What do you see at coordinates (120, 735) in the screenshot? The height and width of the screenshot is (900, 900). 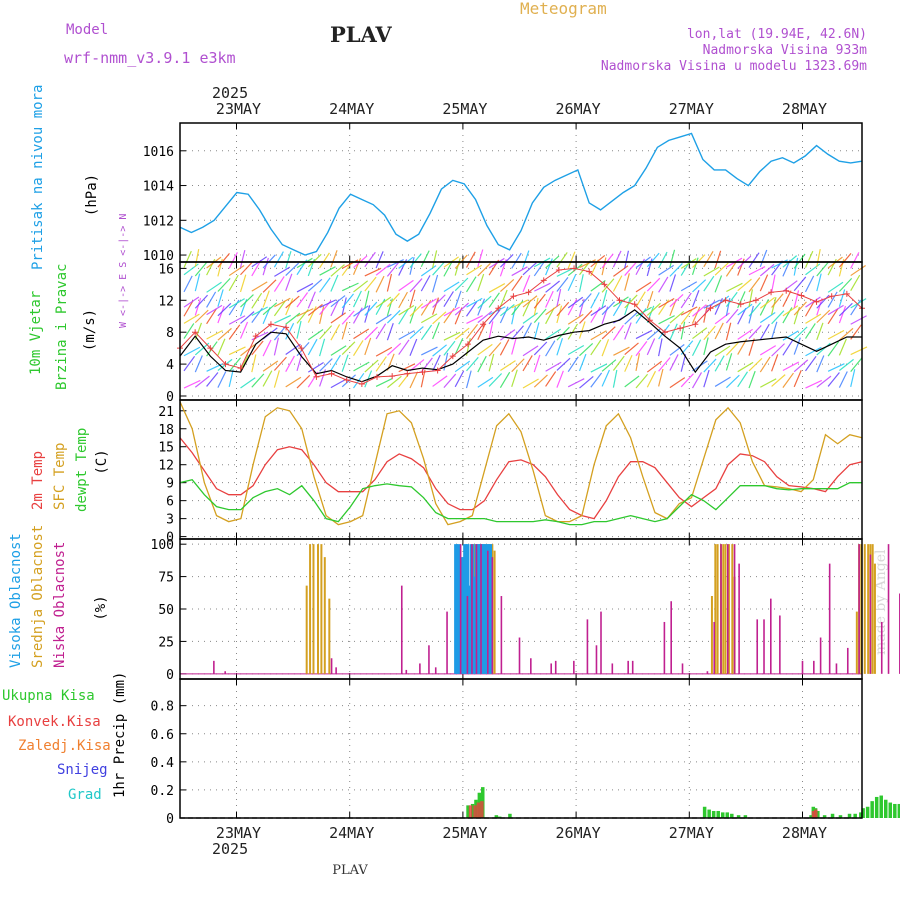 I see `precip-unit: 1hr Precip (mm)` at bounding box center [120, 735].